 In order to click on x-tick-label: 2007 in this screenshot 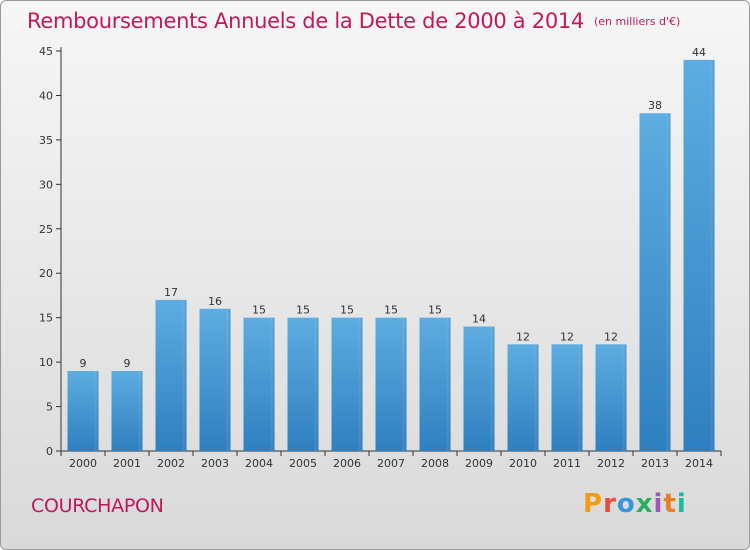, I will do `click(391, 463)`.